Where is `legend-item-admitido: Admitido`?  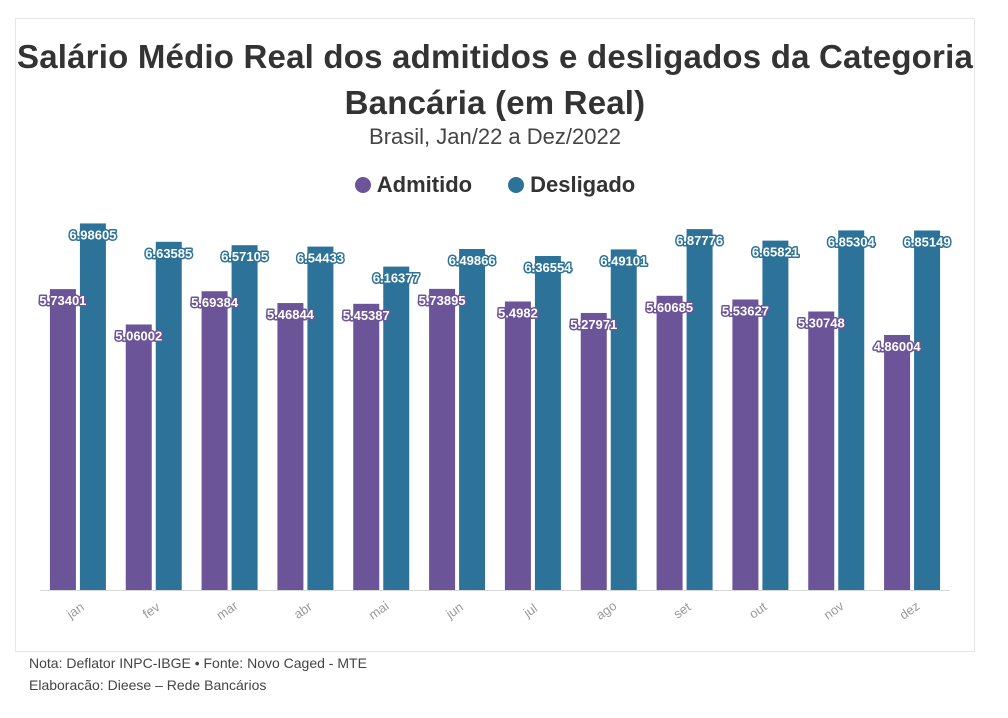
legend-item-admitido: Admitido is located at coordinates (413, 185).